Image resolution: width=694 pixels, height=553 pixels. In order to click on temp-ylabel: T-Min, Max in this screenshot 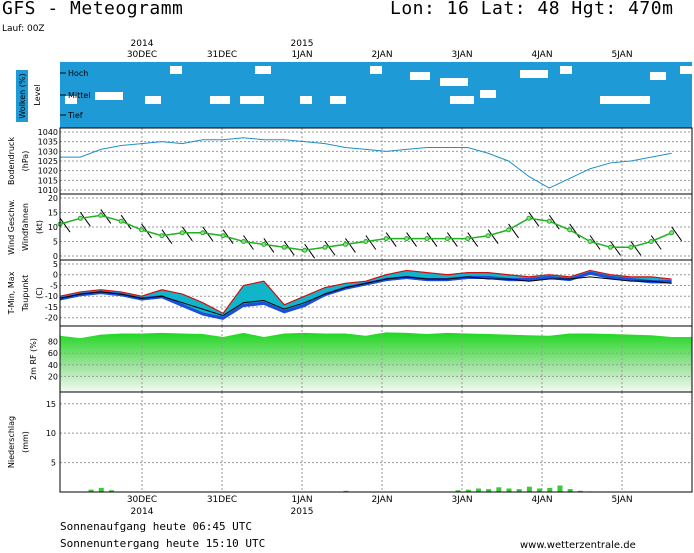, I will do `click(11, 293)`.